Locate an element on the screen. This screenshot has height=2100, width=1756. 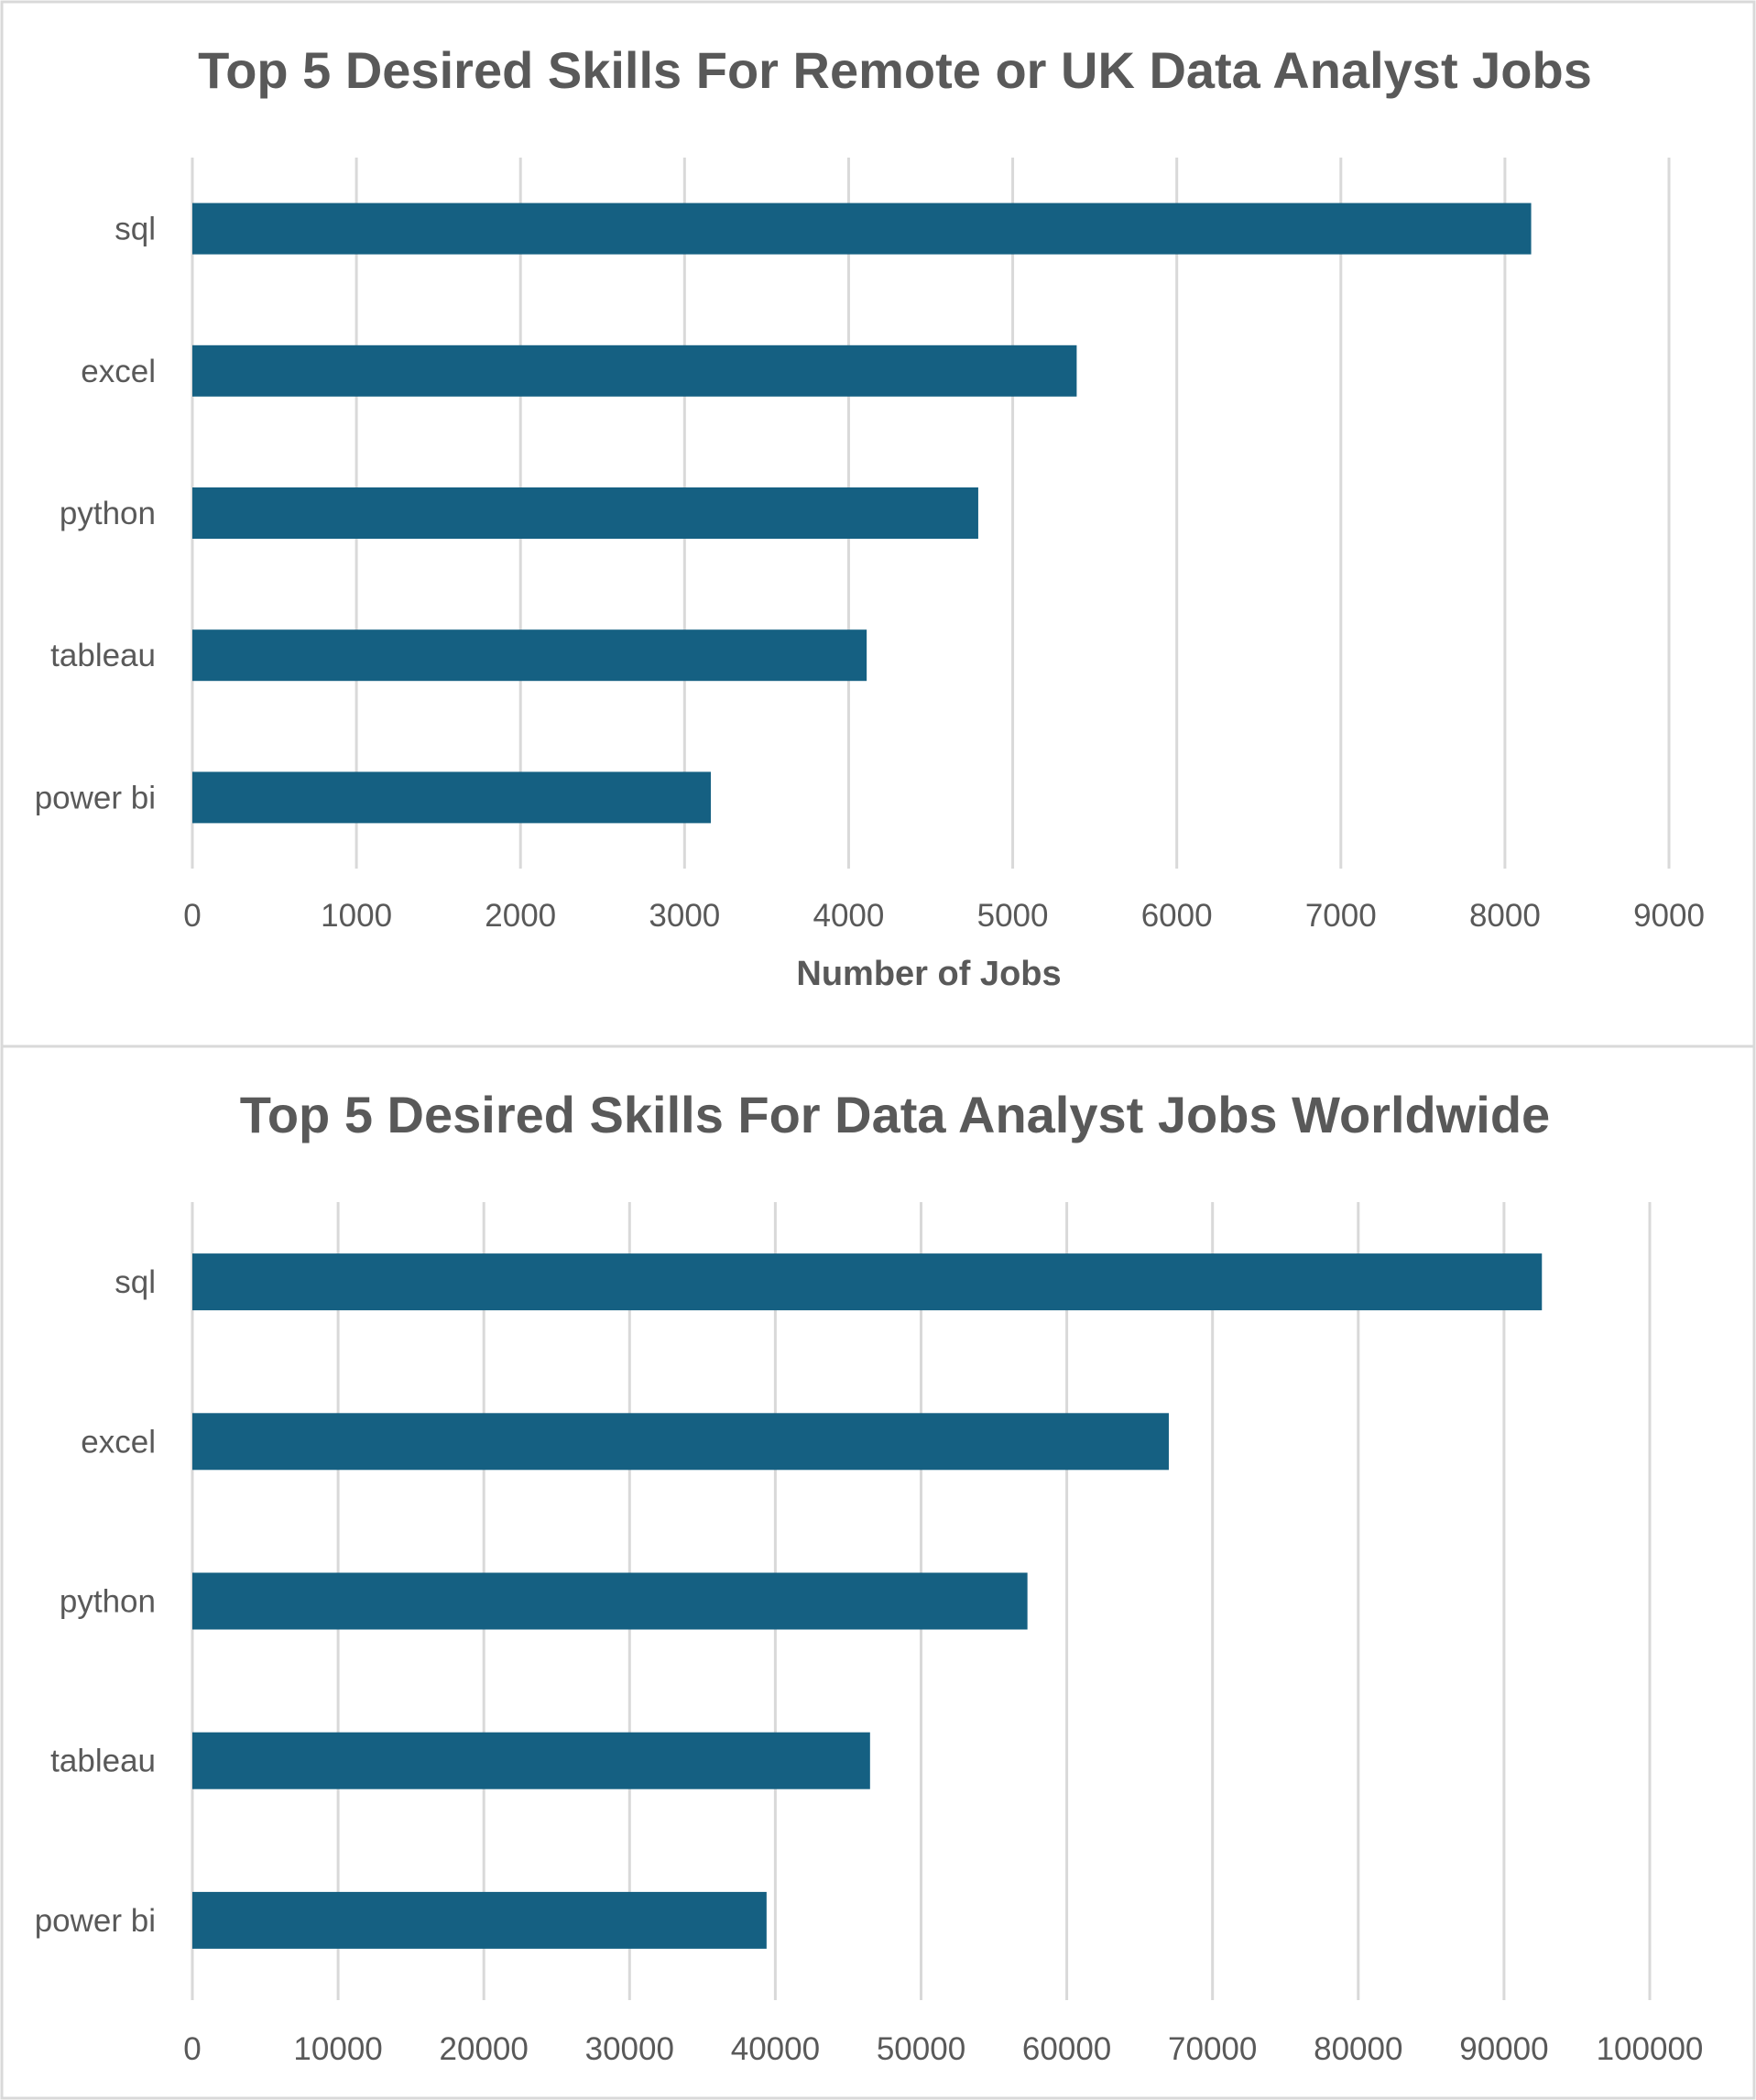
x-tick-label: 1000 is located at coordinates (357, 916).